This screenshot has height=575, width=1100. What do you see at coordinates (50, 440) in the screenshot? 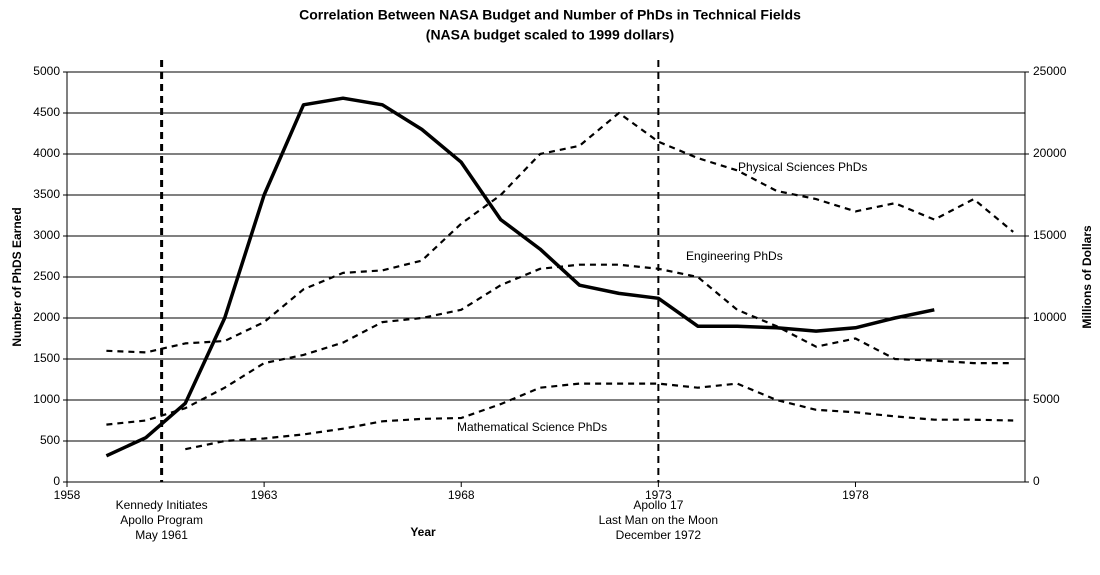
I see `y-tick-label: 500` at bounding box center [50, 440].